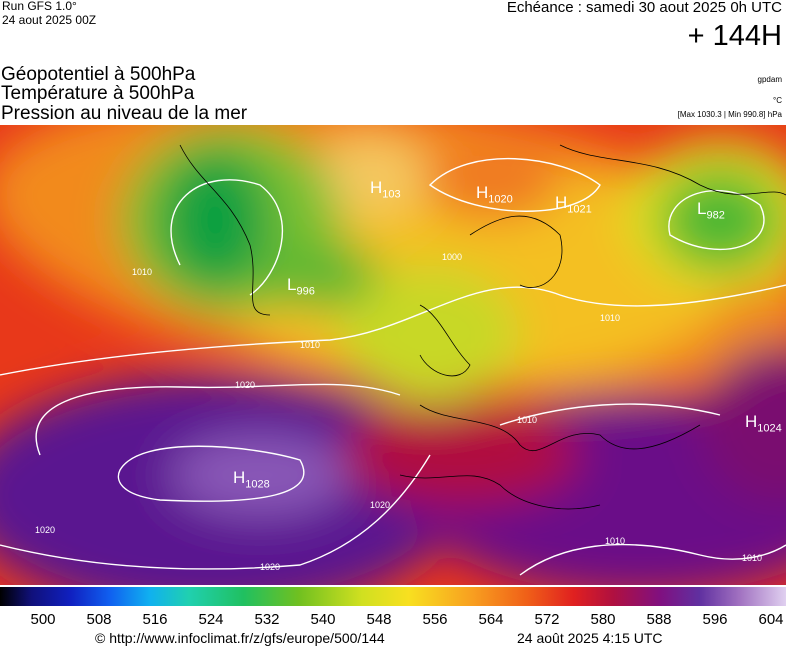 The height and width of the screenshot is (648, 786). Describe the element at coordinates (491, 619) in the screenshot. I see `colorbar-label: 564` at that location.